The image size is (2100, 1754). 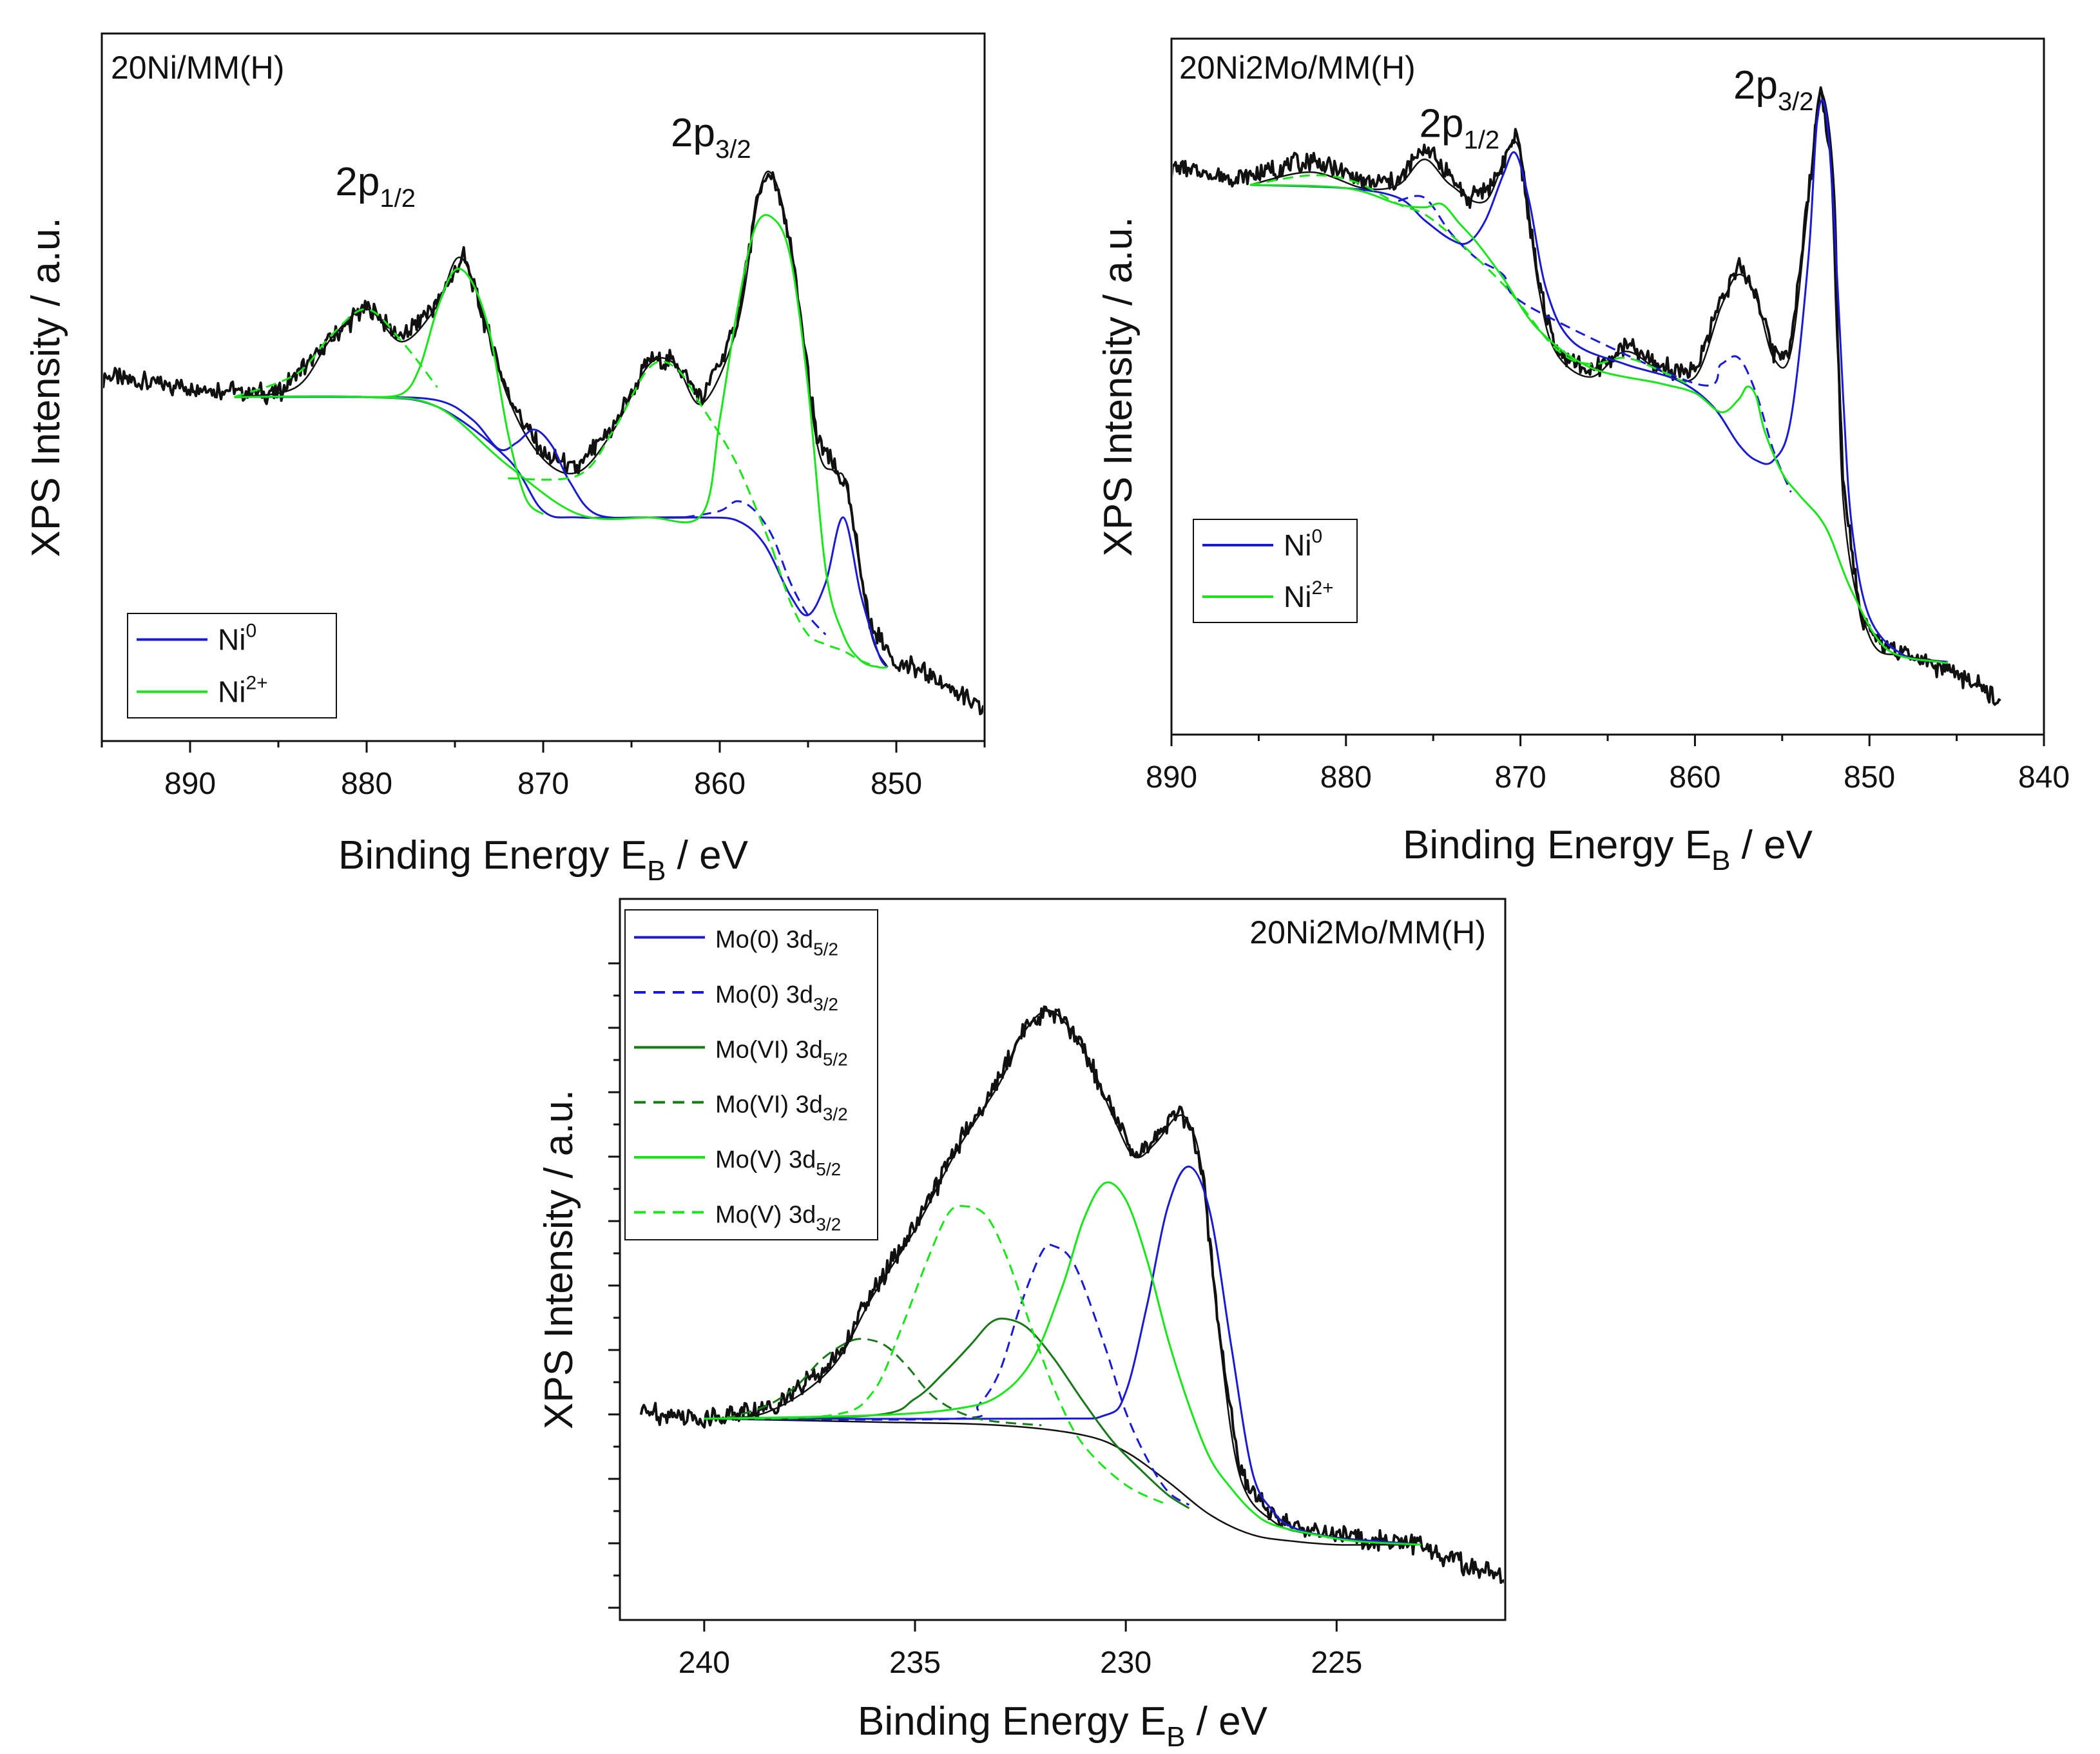 What do you see at coordinates (1125, 1663) in the screenshot?
I see `x-tick-label: 230` at bounding box center [1125, 1663].